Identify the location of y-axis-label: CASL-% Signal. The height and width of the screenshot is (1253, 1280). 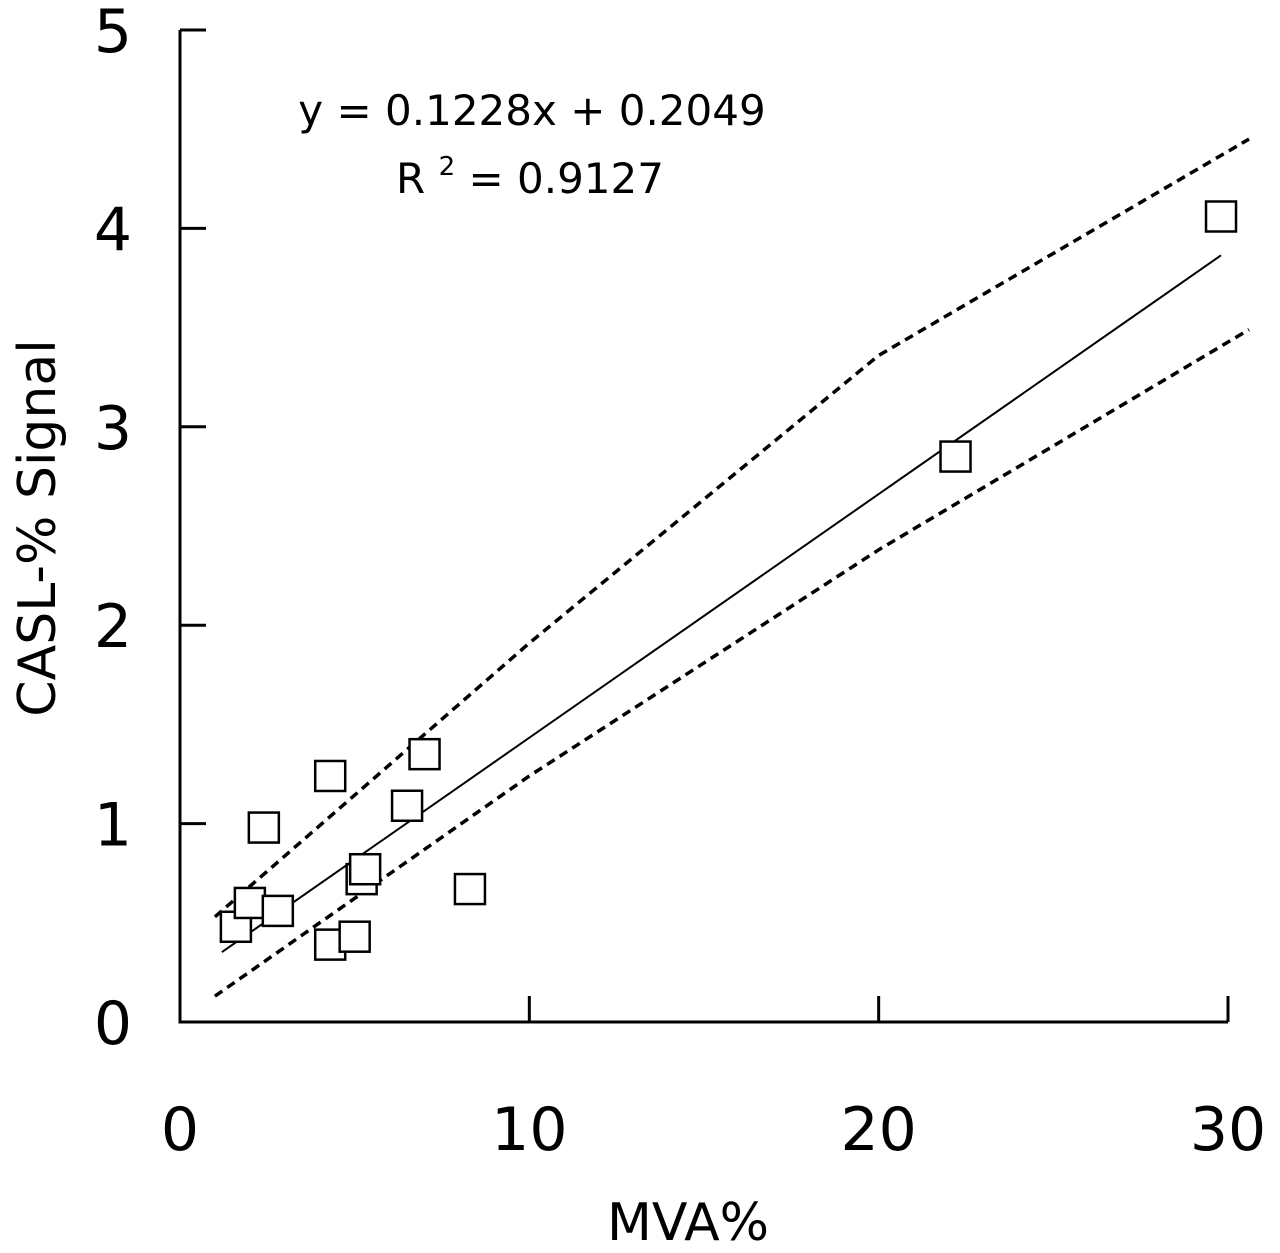
(38, 527).